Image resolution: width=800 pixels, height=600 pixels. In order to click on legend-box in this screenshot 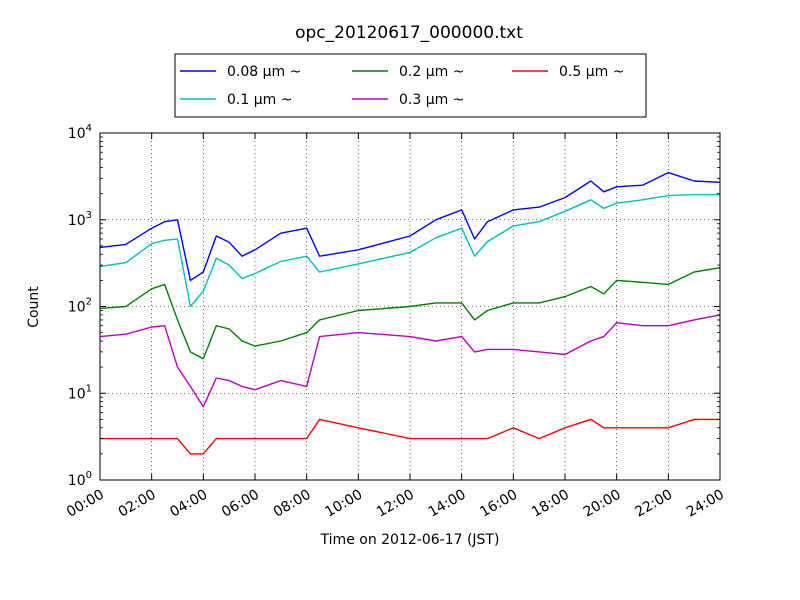, I will do `click(410, 85)`.